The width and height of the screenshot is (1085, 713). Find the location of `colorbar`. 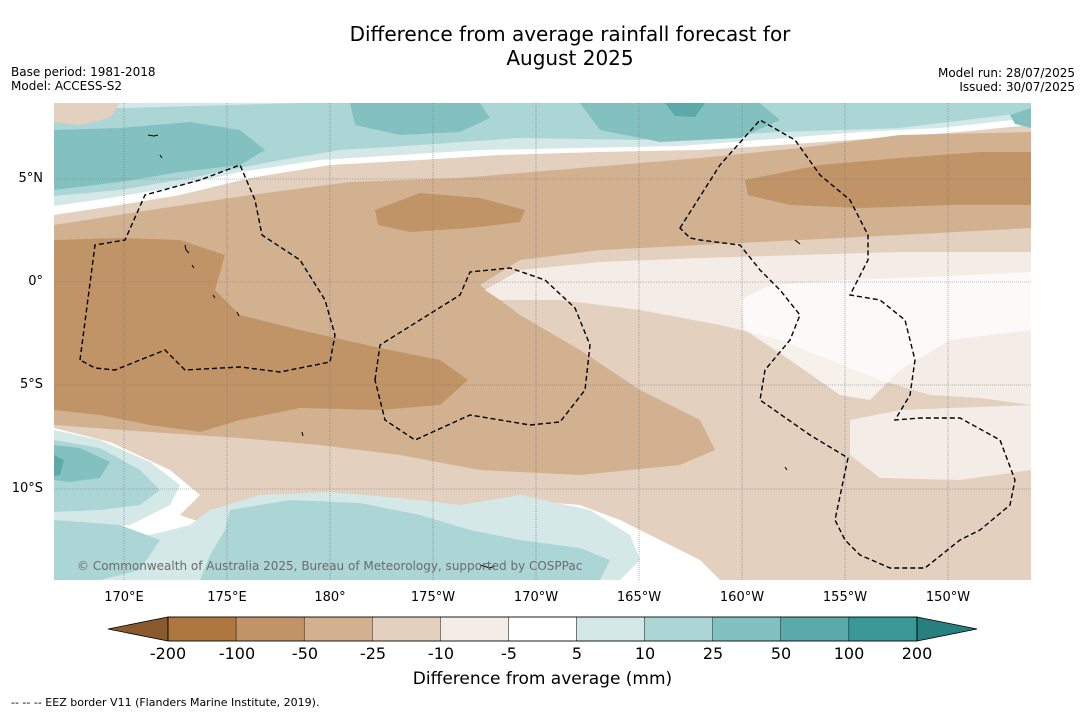

colorbar is located at coordinates (542, 629).